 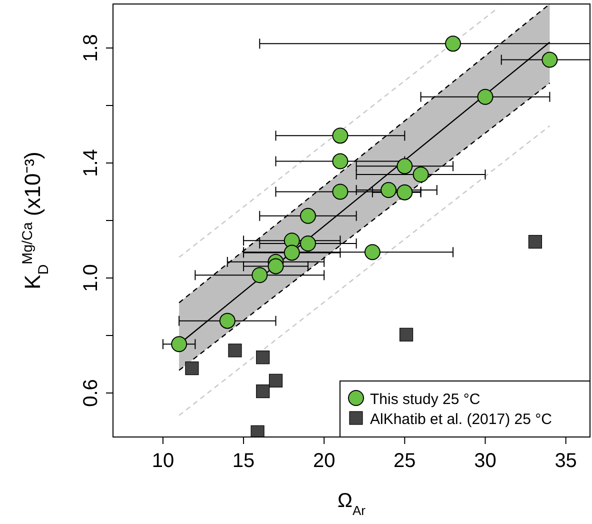 What do you see at coordinates (352, 504) in the screenshot?
I see `x-axis-title: Ω$_{Ar}$` at bounding box center [352, 504].